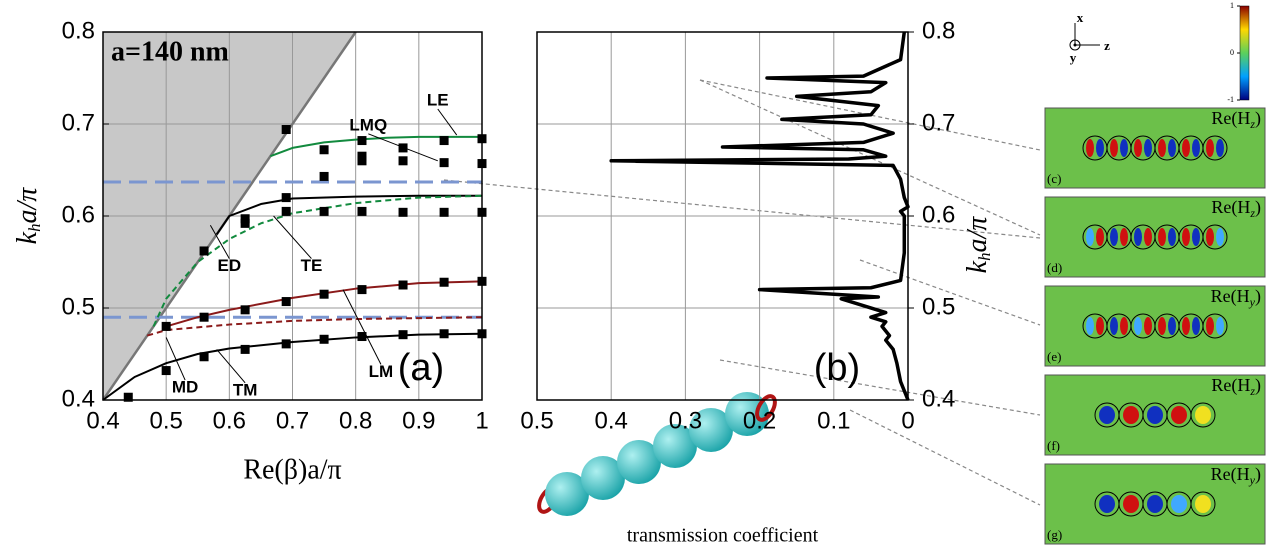 This screenshot has height=550, width=1283. Describe the element at coordinates (381, 371) in the screenshot. I see `curve-label: LM` at that location.